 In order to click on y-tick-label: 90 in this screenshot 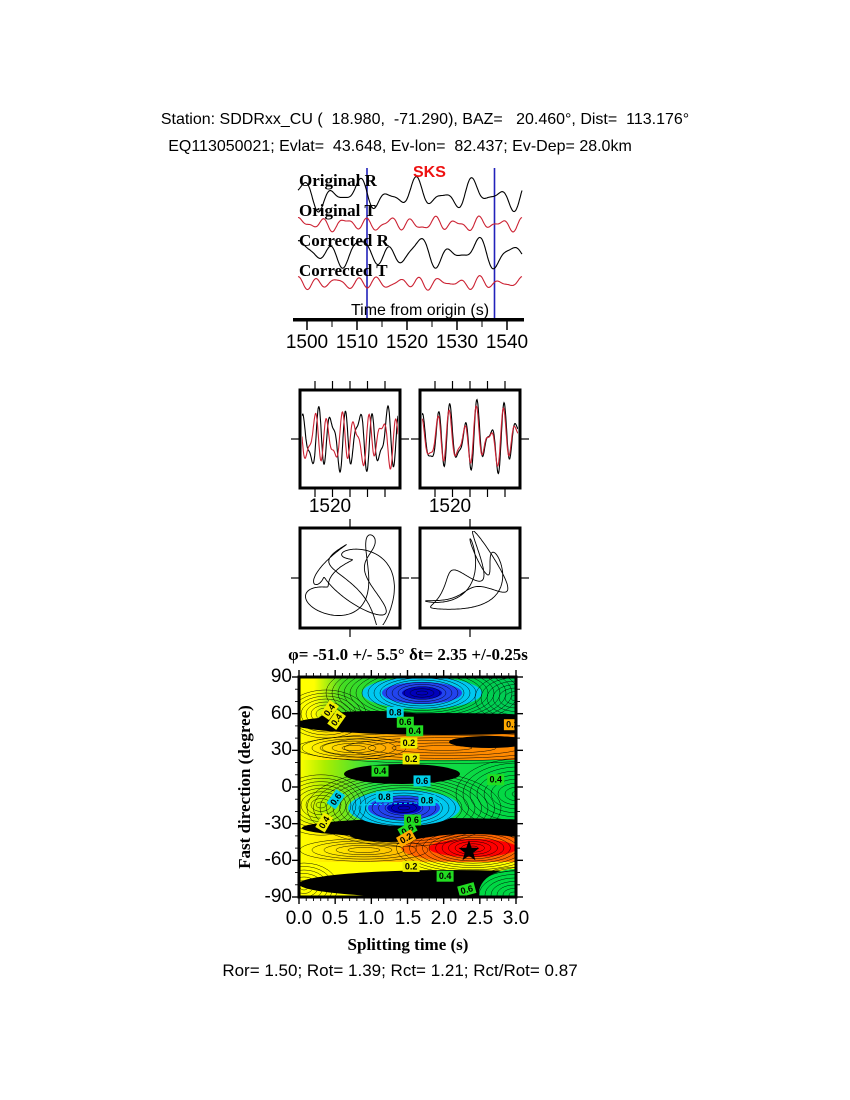, I will do `click(281, 676)`.